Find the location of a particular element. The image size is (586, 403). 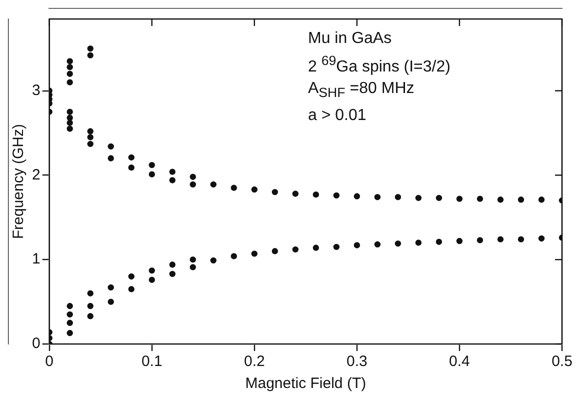

y-axis-title: Frequency (GHz) is located at coordinates (19, 182).